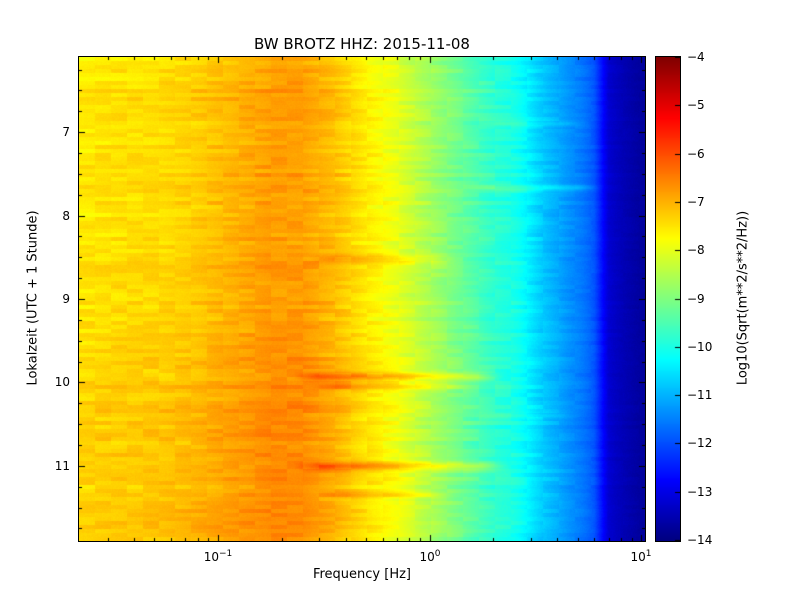 This screenshot has width=800, height=600. I want to click on x-tick-label: 10⁰, so click(430, 556).